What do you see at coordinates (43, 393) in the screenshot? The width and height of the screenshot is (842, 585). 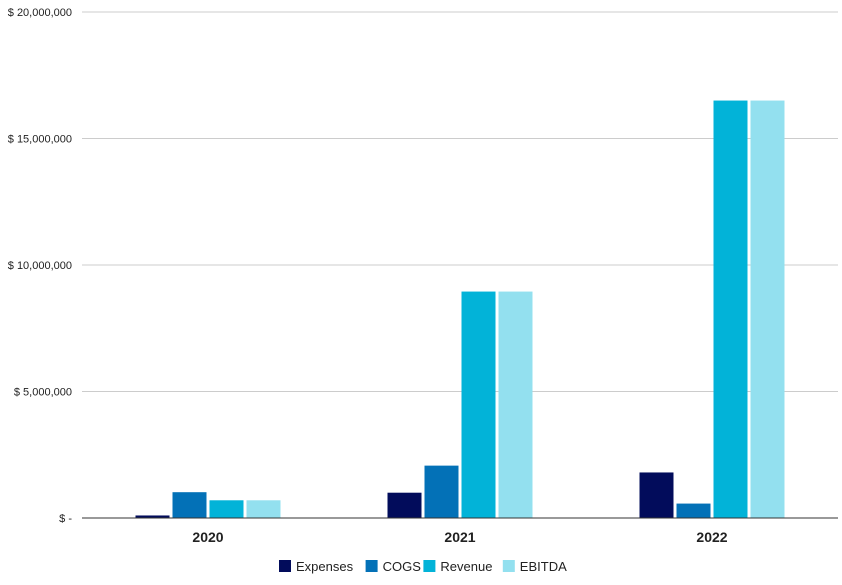 I see `y-tick-label: $ 5,000,000` at bounding box center [43, 393].